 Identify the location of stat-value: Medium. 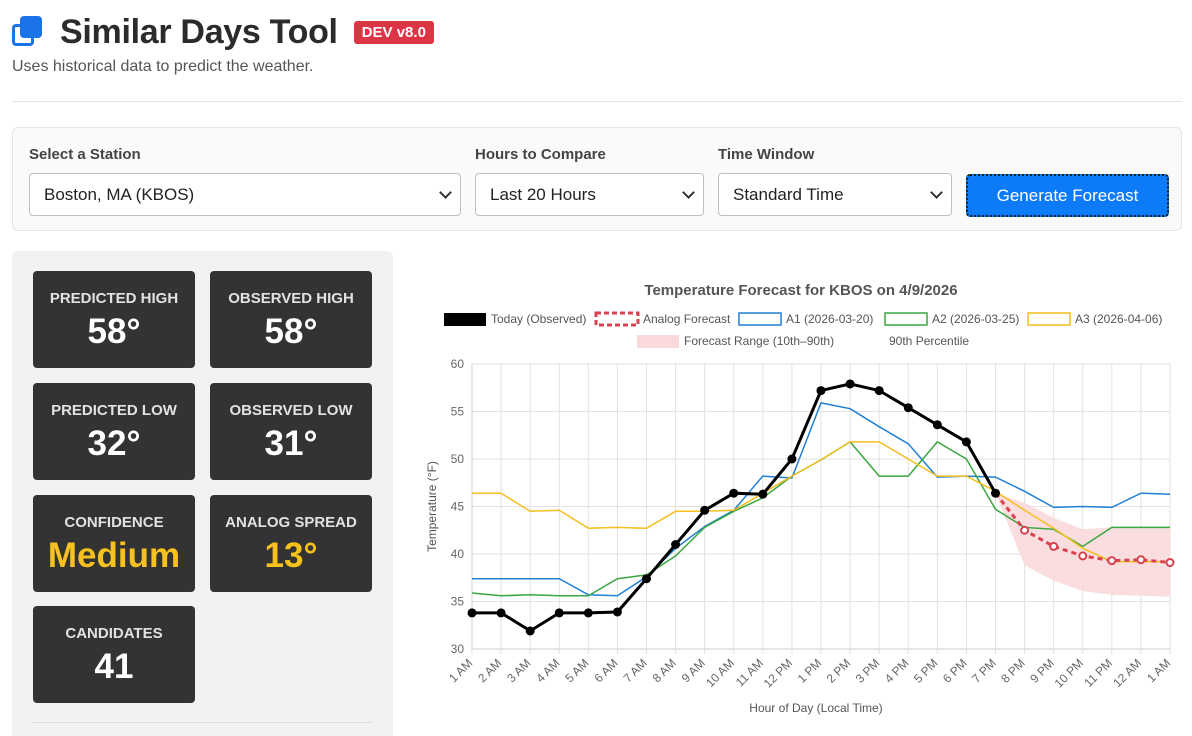
(114, 555).